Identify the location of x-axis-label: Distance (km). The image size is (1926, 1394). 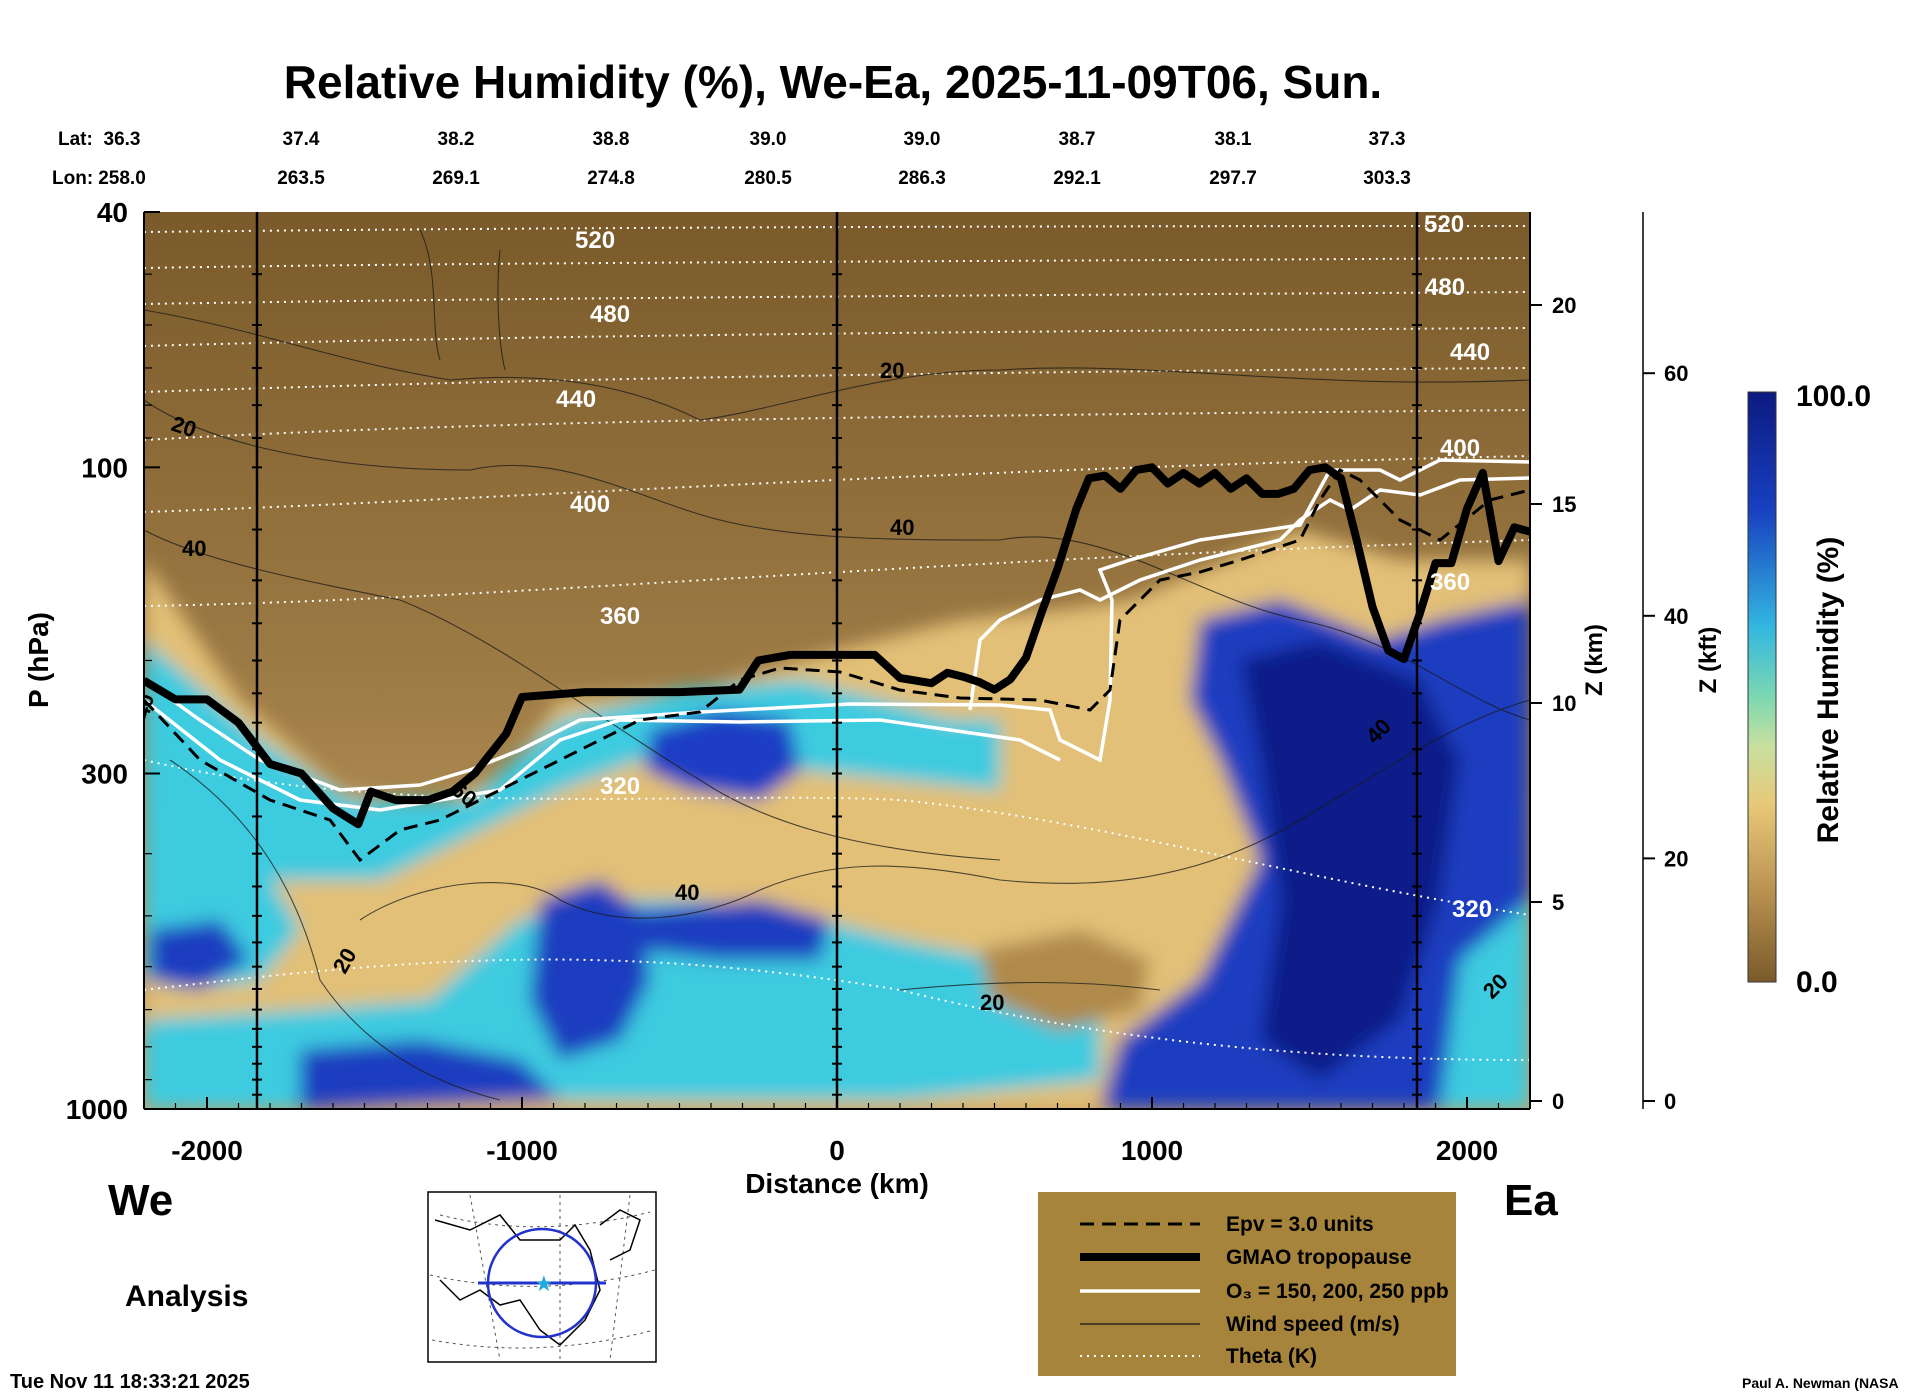
(837, 1183).